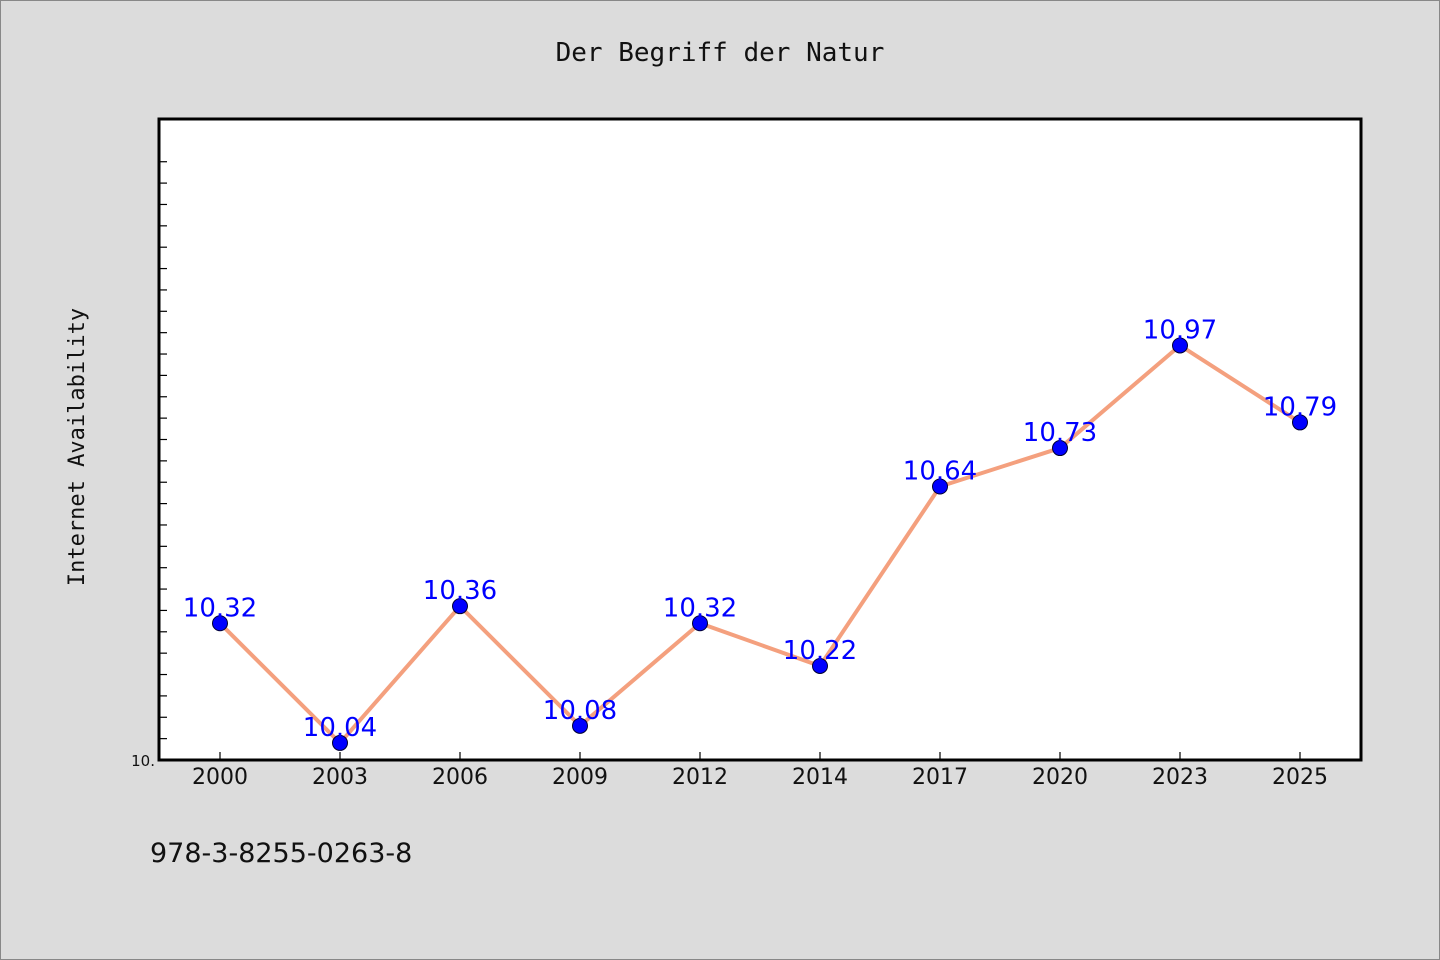 Image resolution: width=1440 pixels, height=960 pixels. I want to click on x-axis-ticks, so click(760, 756).